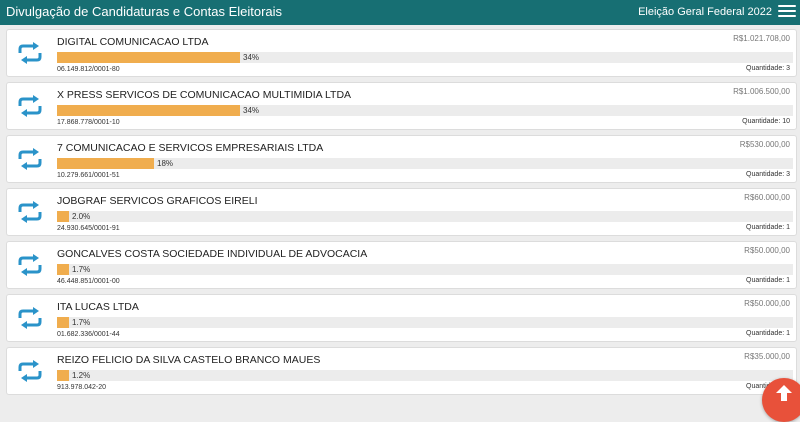  Describe the element at coordinates (88, 228) in the screenshot. I see `supplier-document: 24.930.645/0001-91` at that location.